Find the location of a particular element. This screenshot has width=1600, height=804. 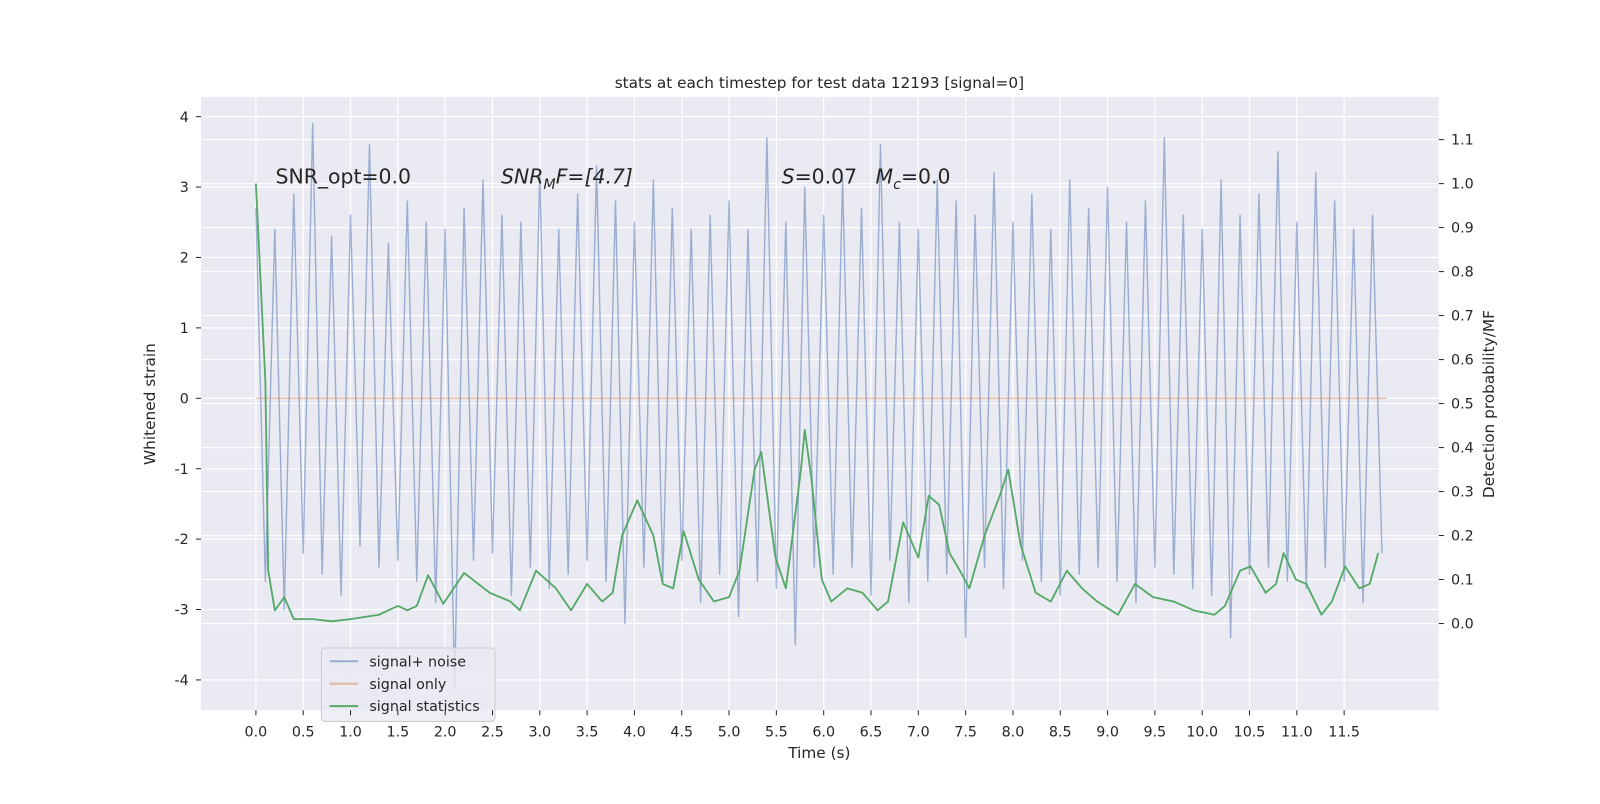

x-tick-label: 11.5 is located at coordinates (1344, 733).